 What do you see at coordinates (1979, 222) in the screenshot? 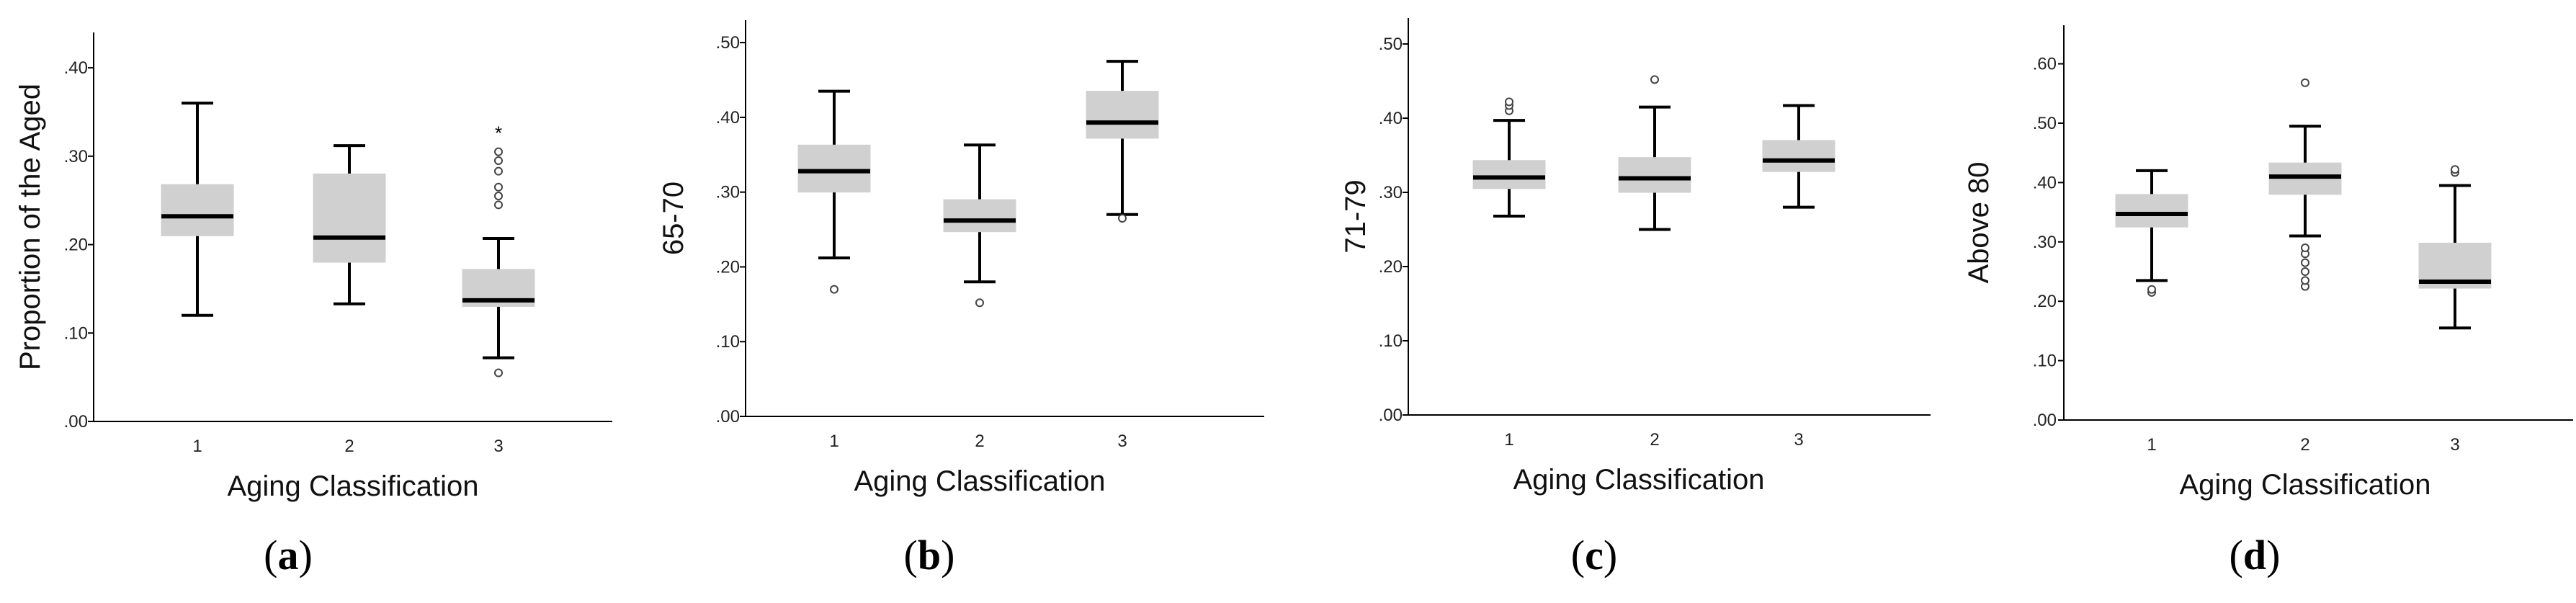
I see `y-axis-title: Above 80` at bounding box center [1979, 222].